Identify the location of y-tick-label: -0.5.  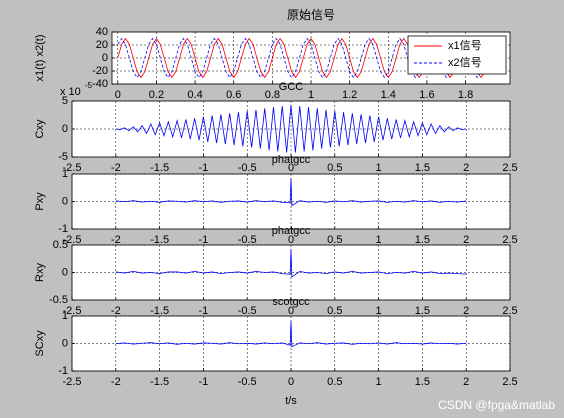
(58, 300).